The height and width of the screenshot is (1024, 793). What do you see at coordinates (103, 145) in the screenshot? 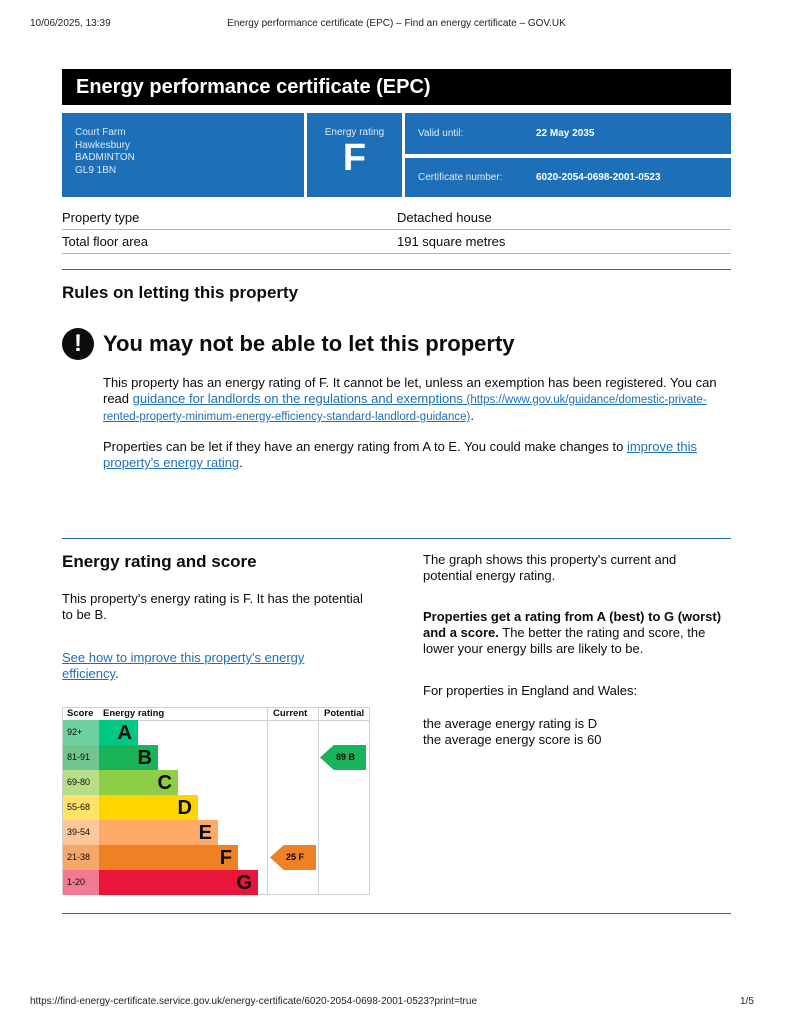
I see `address-line: Hawkesbury` at bounding box center [103, 145].